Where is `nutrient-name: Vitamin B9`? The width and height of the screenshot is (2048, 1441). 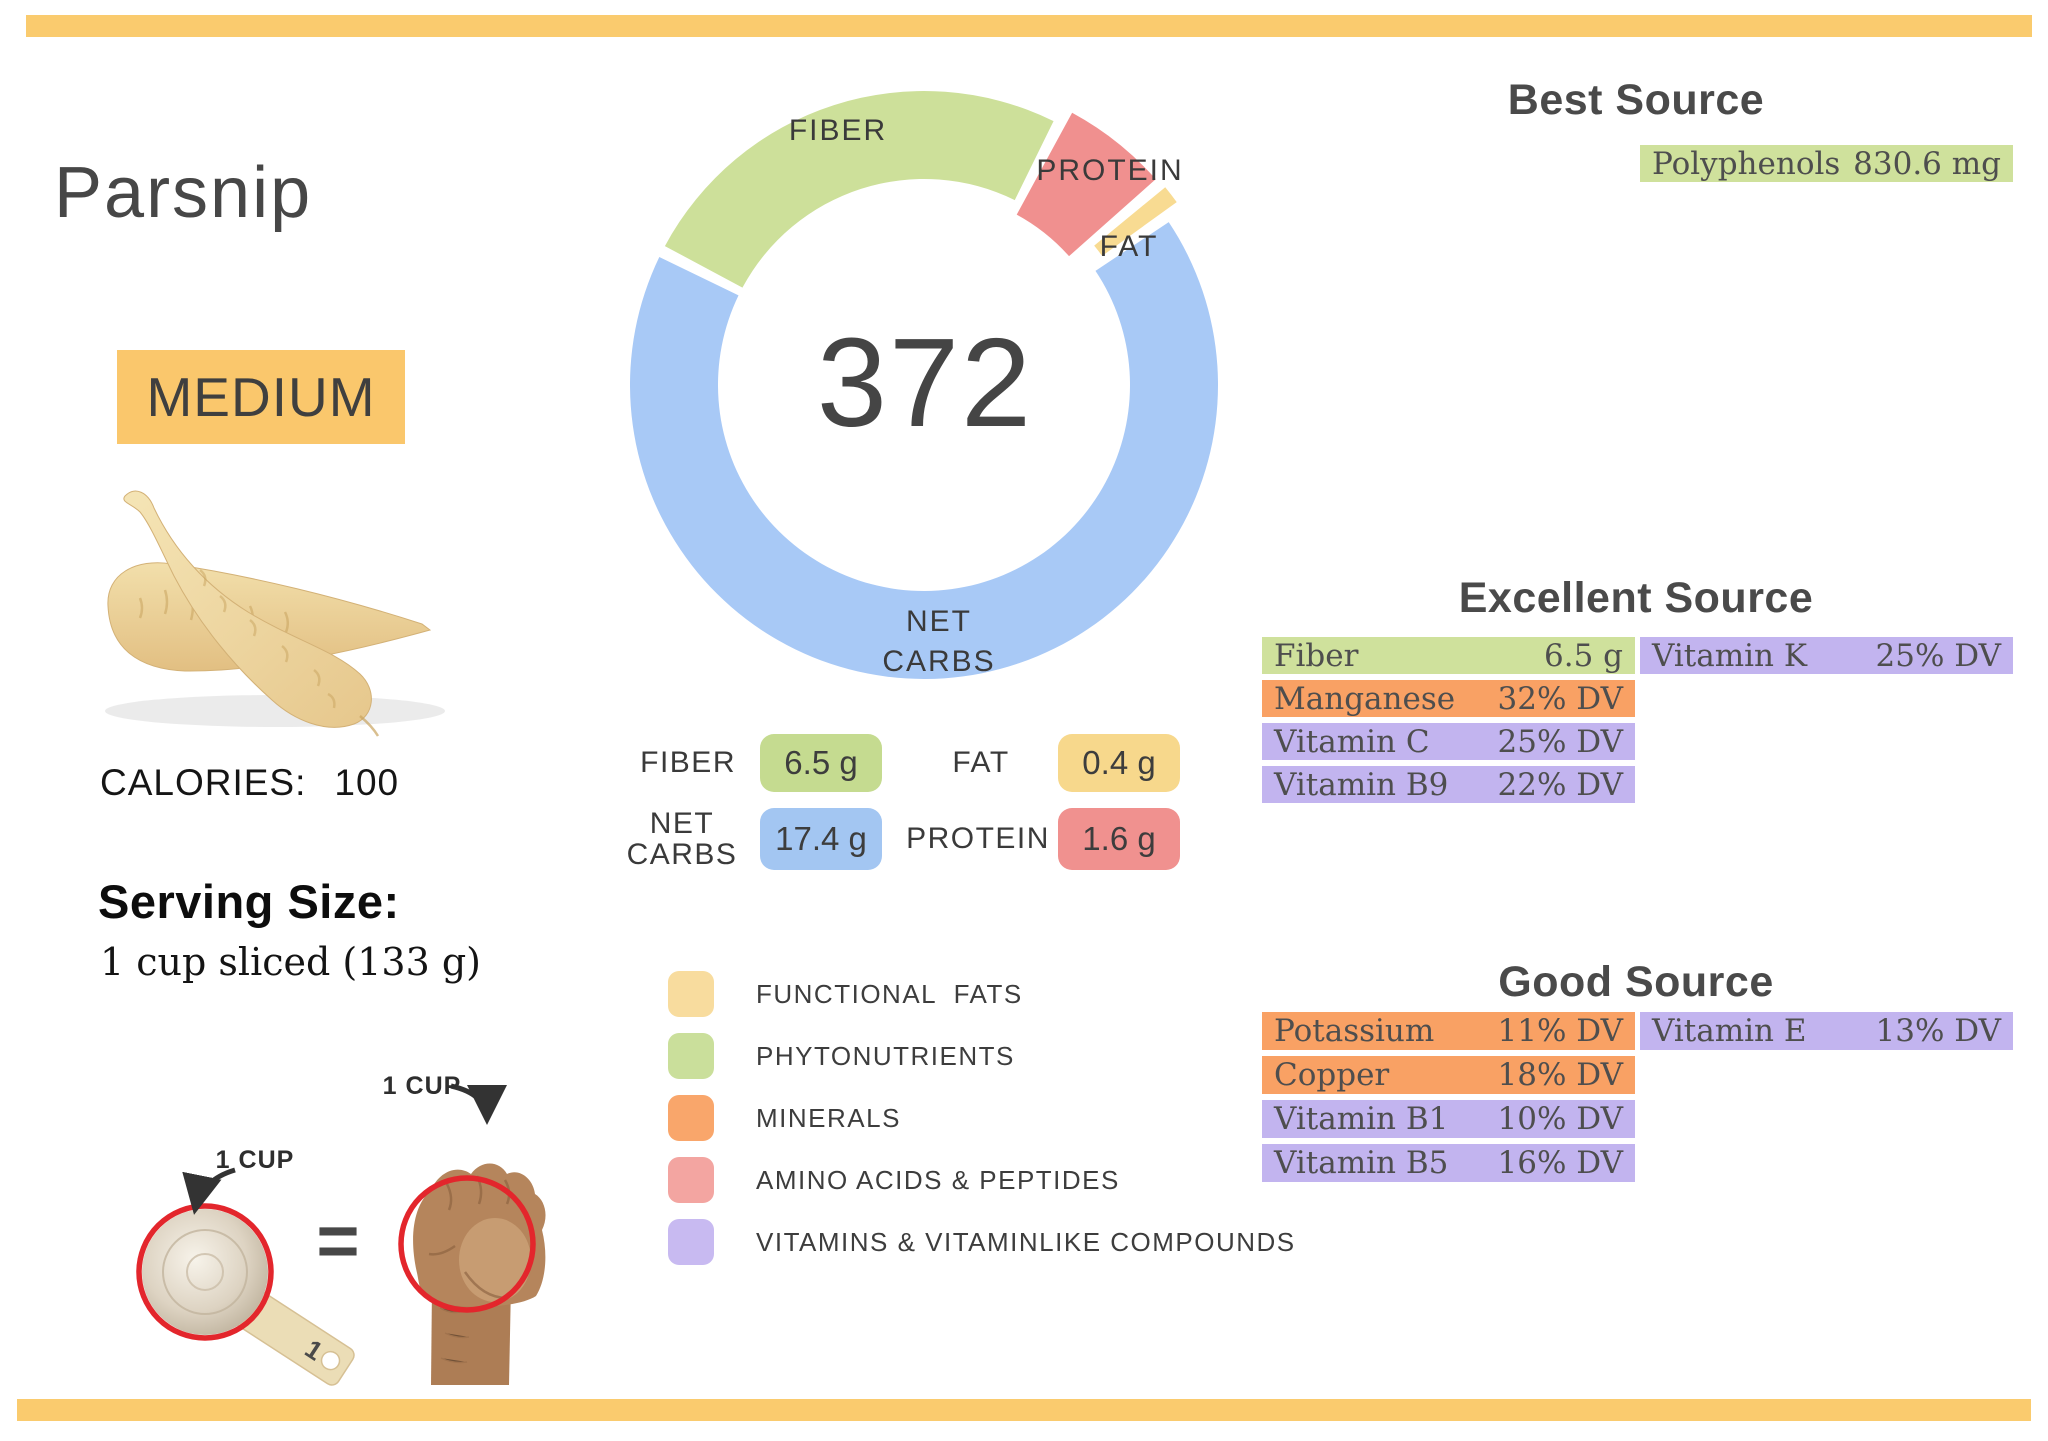
nutrient-name: Vitamin B9 is located at coordinates (1361, 784).